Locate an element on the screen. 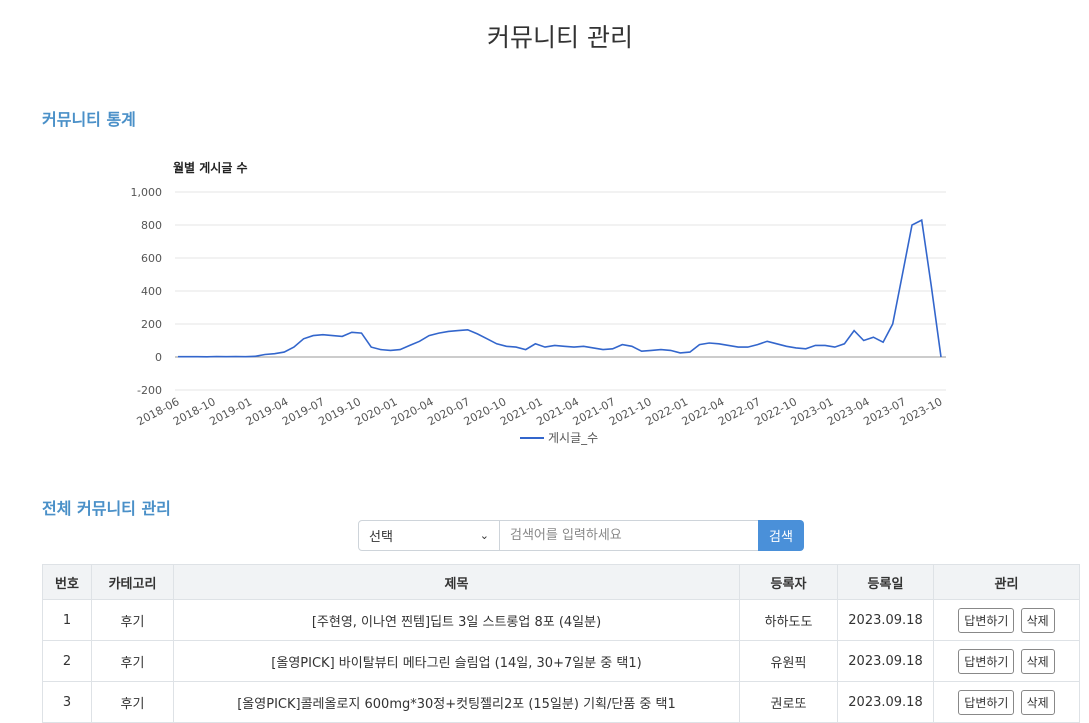  col-header-title: 제목 is located at coordinates (456, 582).